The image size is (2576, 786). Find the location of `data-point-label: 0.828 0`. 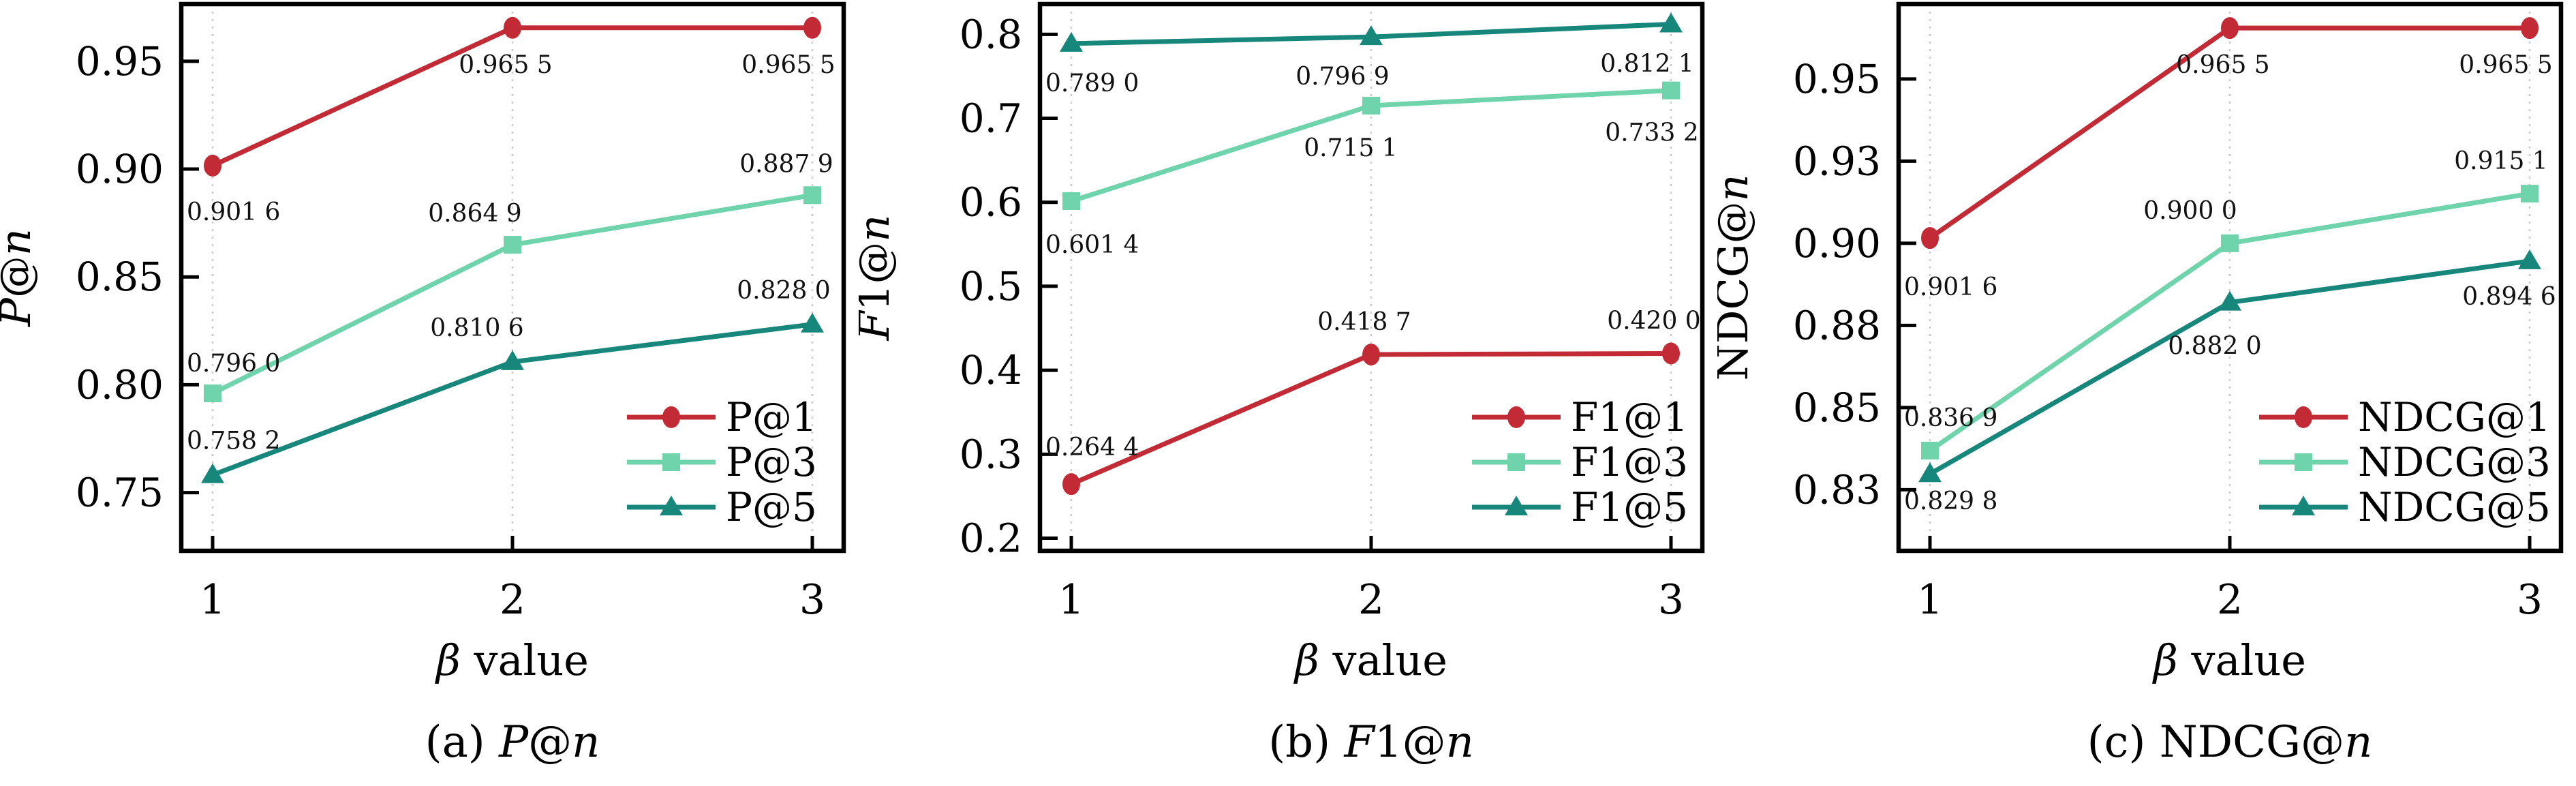

data-point-label: 0.828 0 is located at coordinates (783, 291).